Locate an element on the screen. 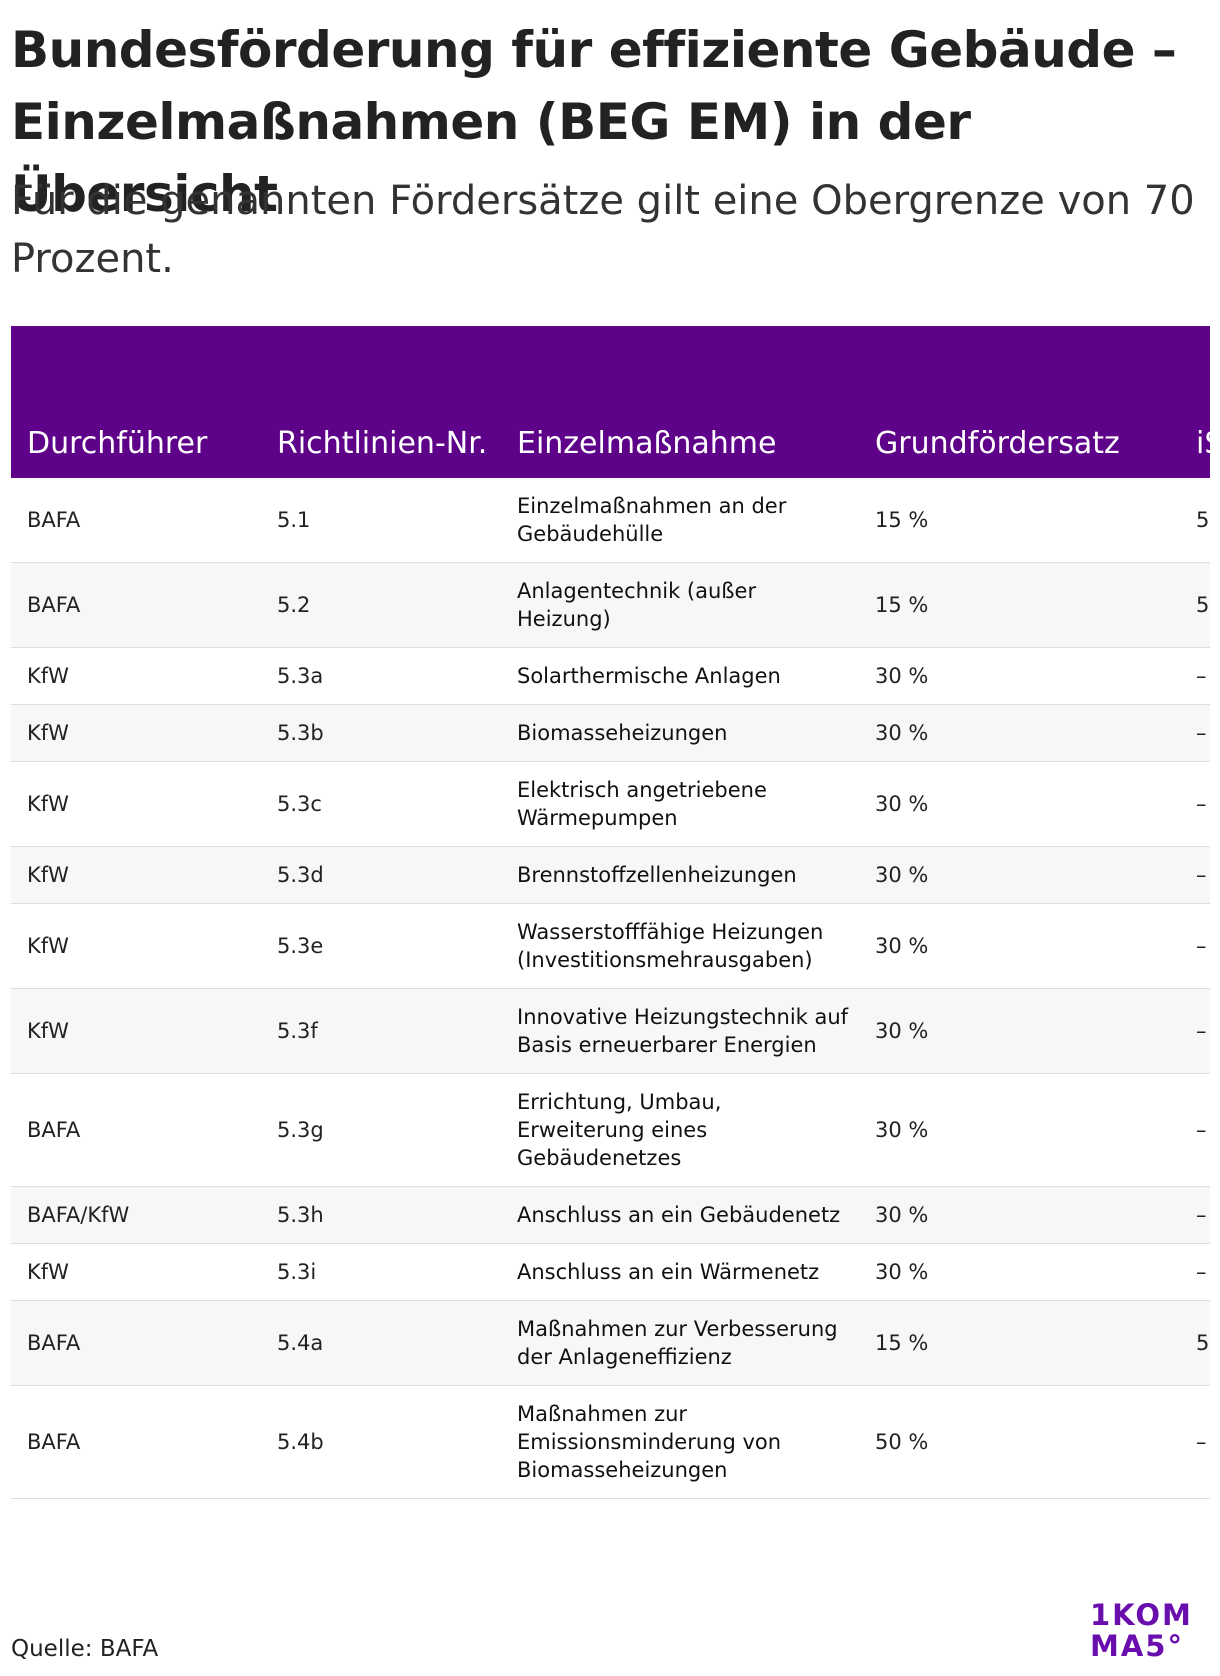 This screenshot has width=1220, height=1676. logo: 1KOM MA5° is located at coordinates (1141, 1631).